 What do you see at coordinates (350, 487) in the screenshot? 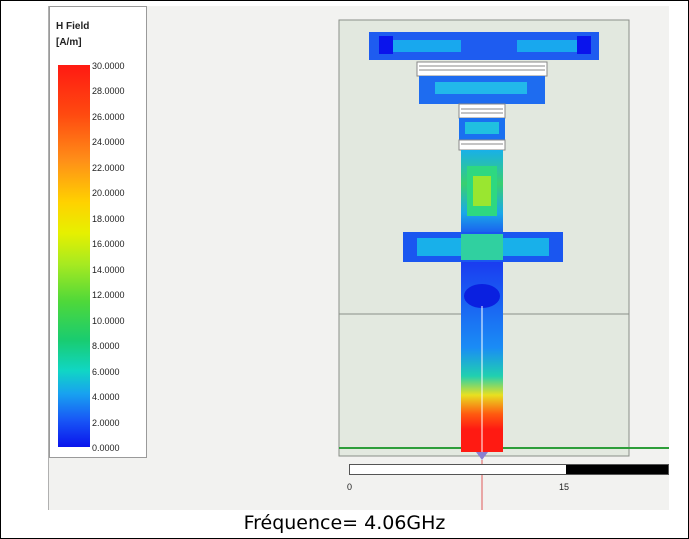
I see `scale-start-label: 0` at bounding box center [350, 487].